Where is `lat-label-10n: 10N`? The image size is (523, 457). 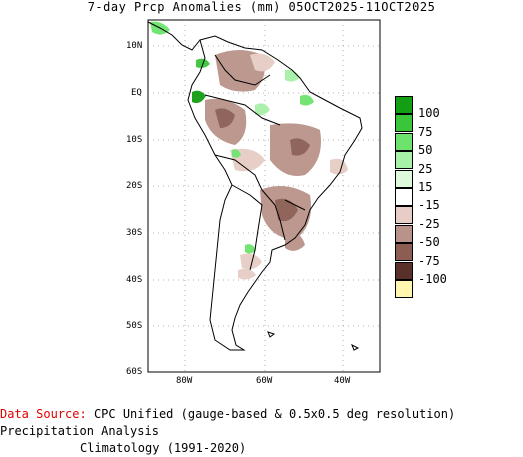
lat-label-10n: 10N is located at coordinates (134, 46).